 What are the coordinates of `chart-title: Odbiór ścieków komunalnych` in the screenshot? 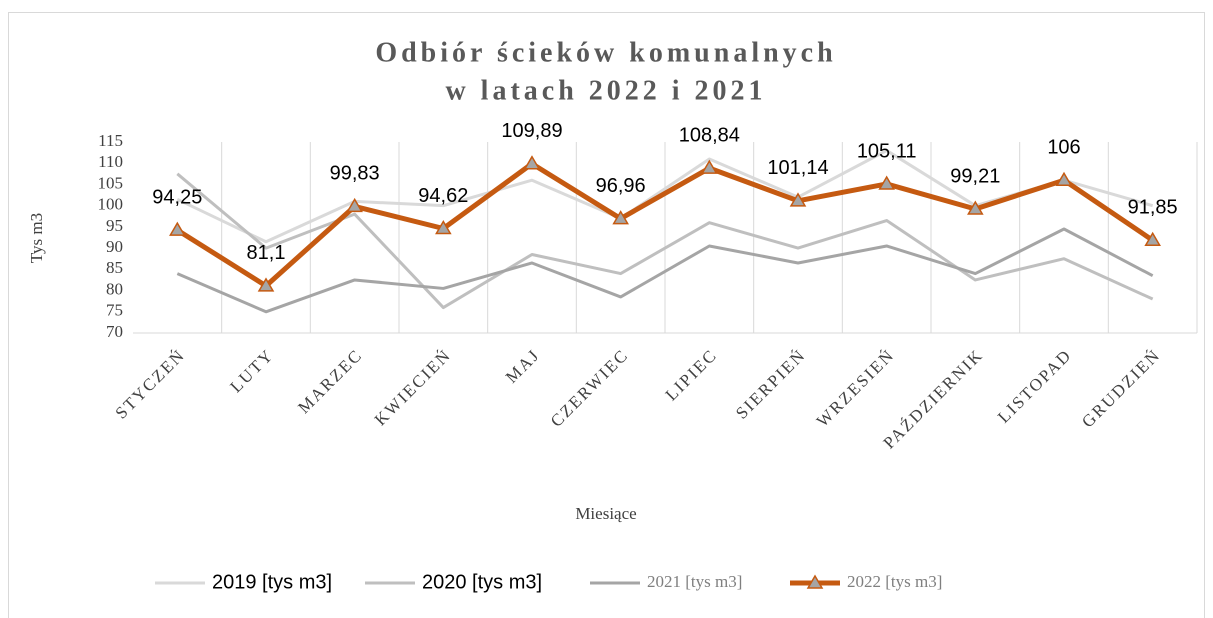 It's located at (605, 52).